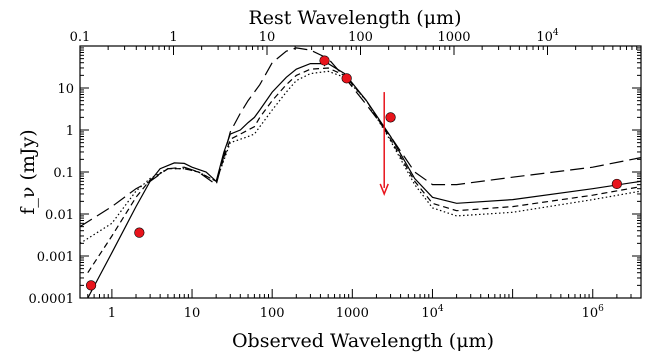 The width and height of the screenshot is (646, 353). I want to click on x-axis-title: Observed Wavelength (μm), so click(363, 341).